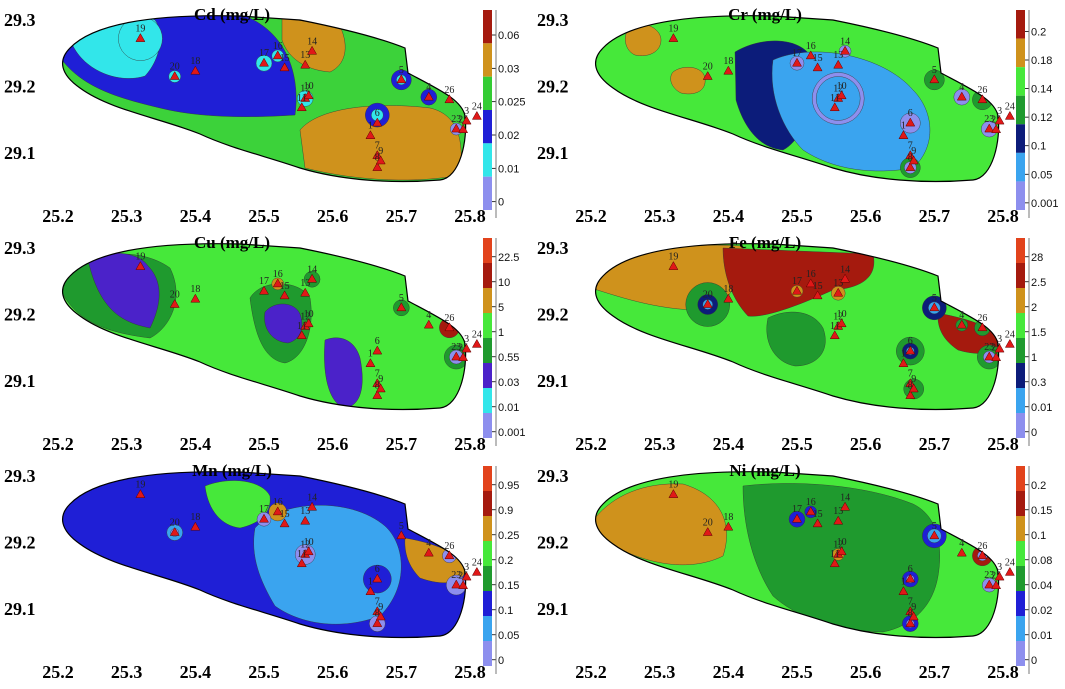 This screenshot has width=1065, height=689. Describe the element at coordinates (504, 283) in the screenshot. I see `legend-label: 10` at that location.